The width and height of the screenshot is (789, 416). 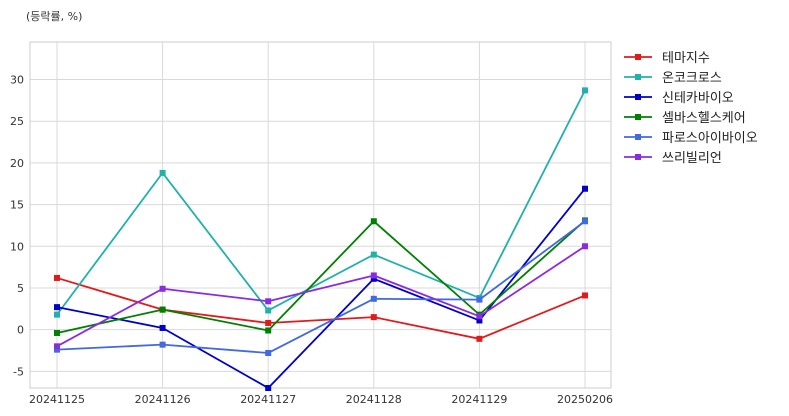 What do you see at coordinates (686, 58) in the screenshot?
I see `legend-label: 테마지수` at bounding box center [686, 58].